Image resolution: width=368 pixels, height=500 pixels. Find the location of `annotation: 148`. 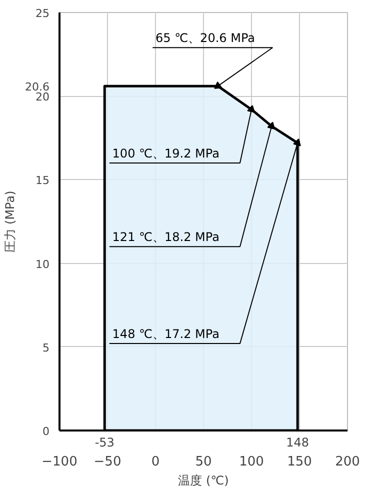

annotation: 148 is located at coordinates (298, 443).